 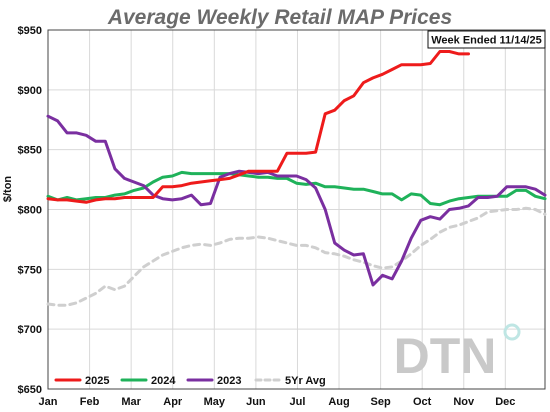 What do you see at coordinates (30, 270) in the screenshot?
I see `y-tick-label: $750` at bounding box center [30, 270].